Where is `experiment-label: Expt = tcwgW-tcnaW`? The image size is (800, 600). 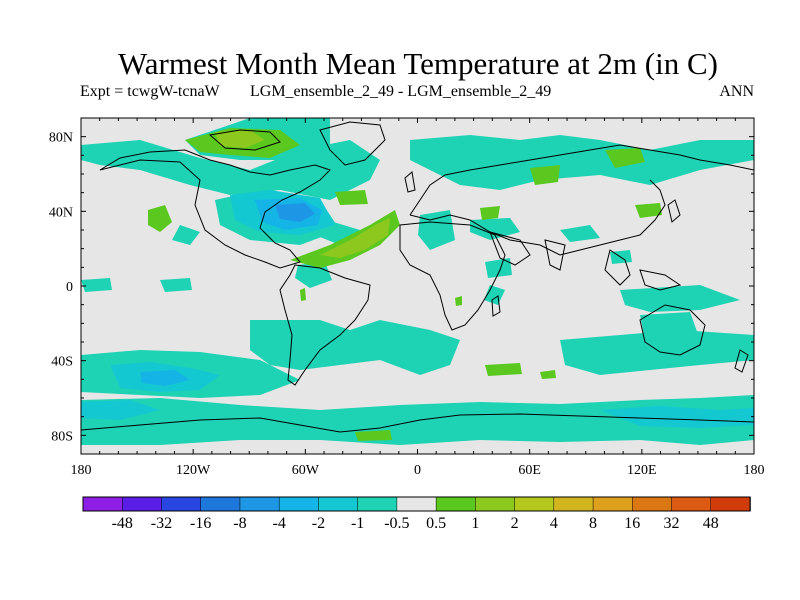
experiment-label: Expt = tcwgW-tcnaW is located at coordinates (150, 91).